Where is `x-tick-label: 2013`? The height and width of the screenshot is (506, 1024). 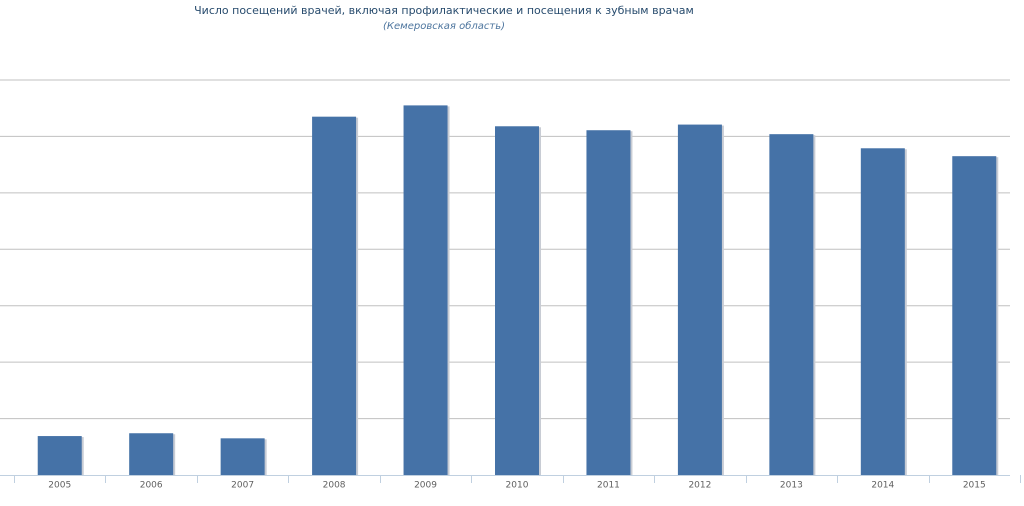
x-tick-label: 2013 is located at coordinates (791, 486).